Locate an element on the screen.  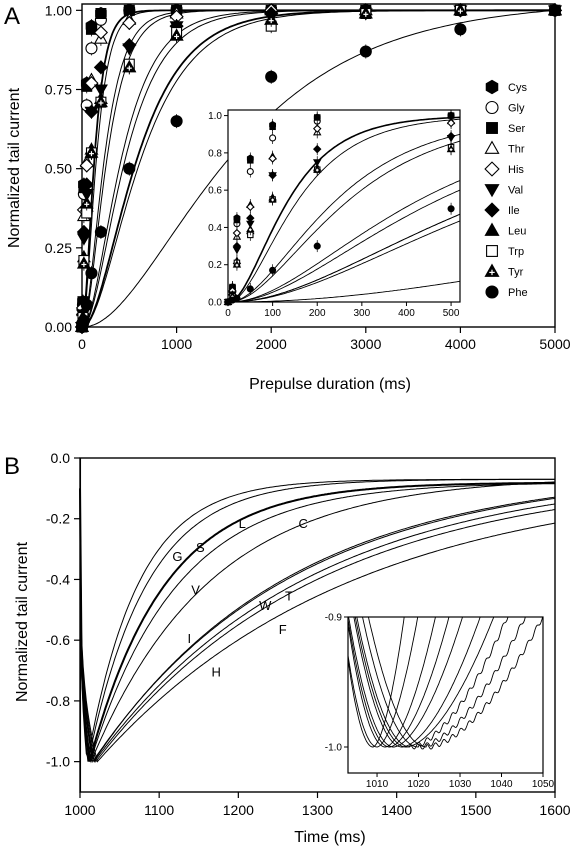
panel-a-x-axis-title: Prepulse duration (ms) is located at coordinates (330, 384).